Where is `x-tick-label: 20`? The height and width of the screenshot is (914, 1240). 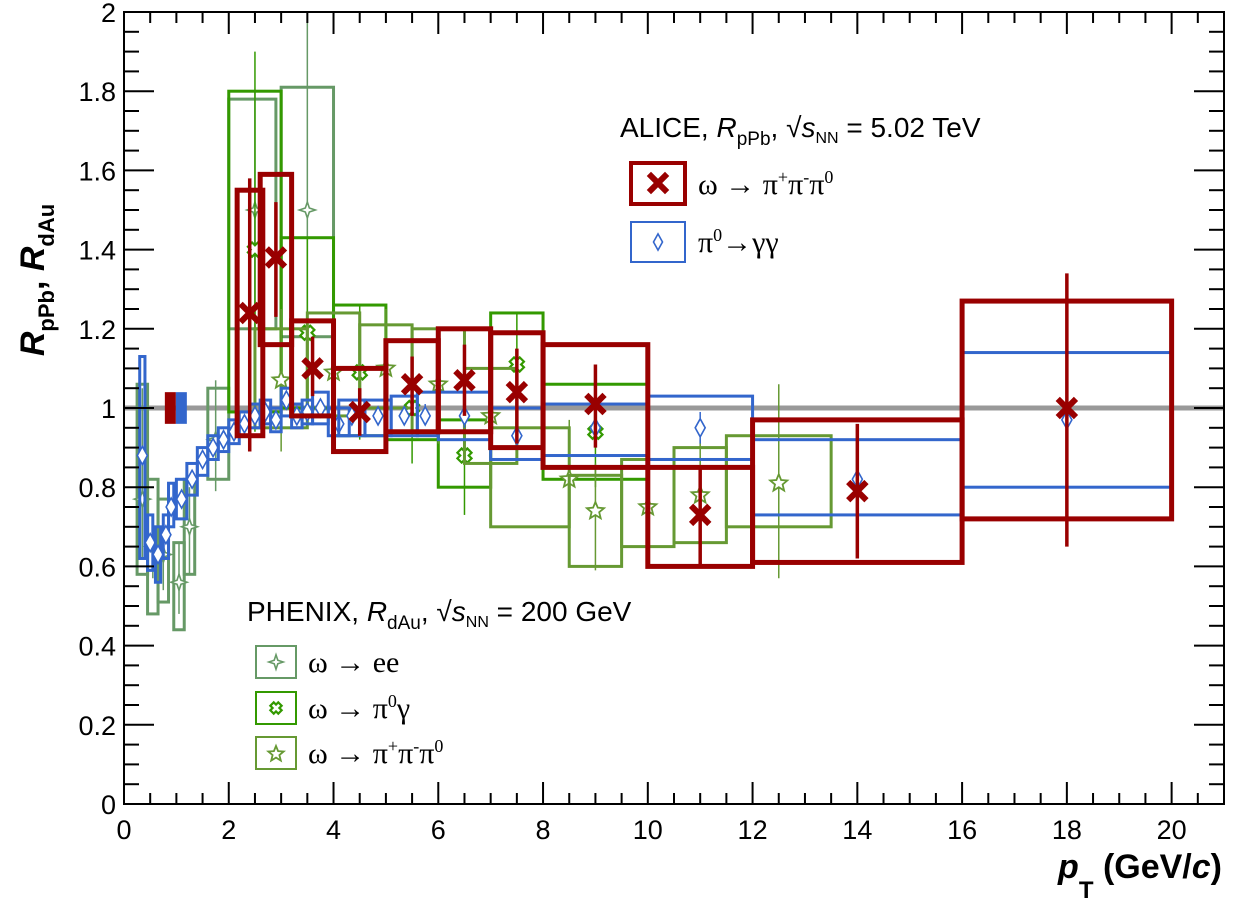
x-tick-label: 20 is located at coordinates (1172, 830).